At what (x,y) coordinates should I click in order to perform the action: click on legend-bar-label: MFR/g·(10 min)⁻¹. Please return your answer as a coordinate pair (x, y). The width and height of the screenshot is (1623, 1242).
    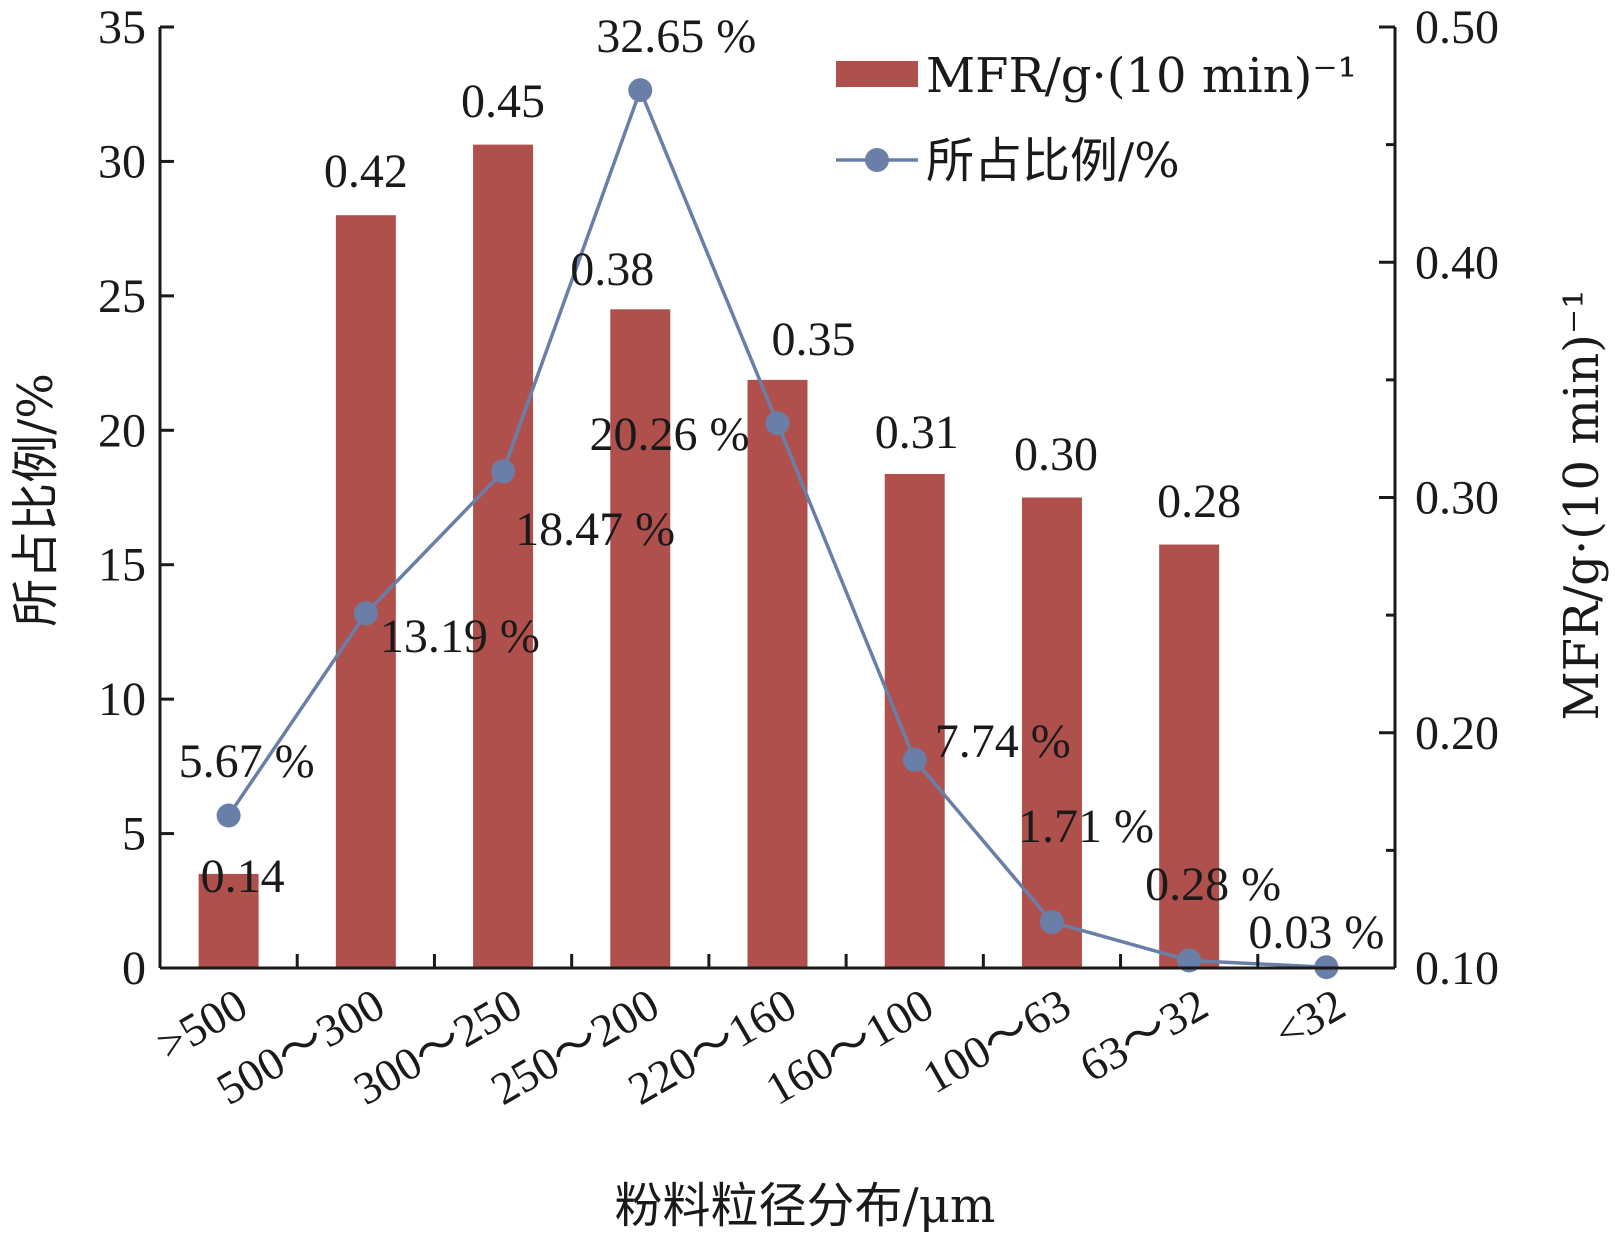
    Looking at the image, I should click on (1141, 76).